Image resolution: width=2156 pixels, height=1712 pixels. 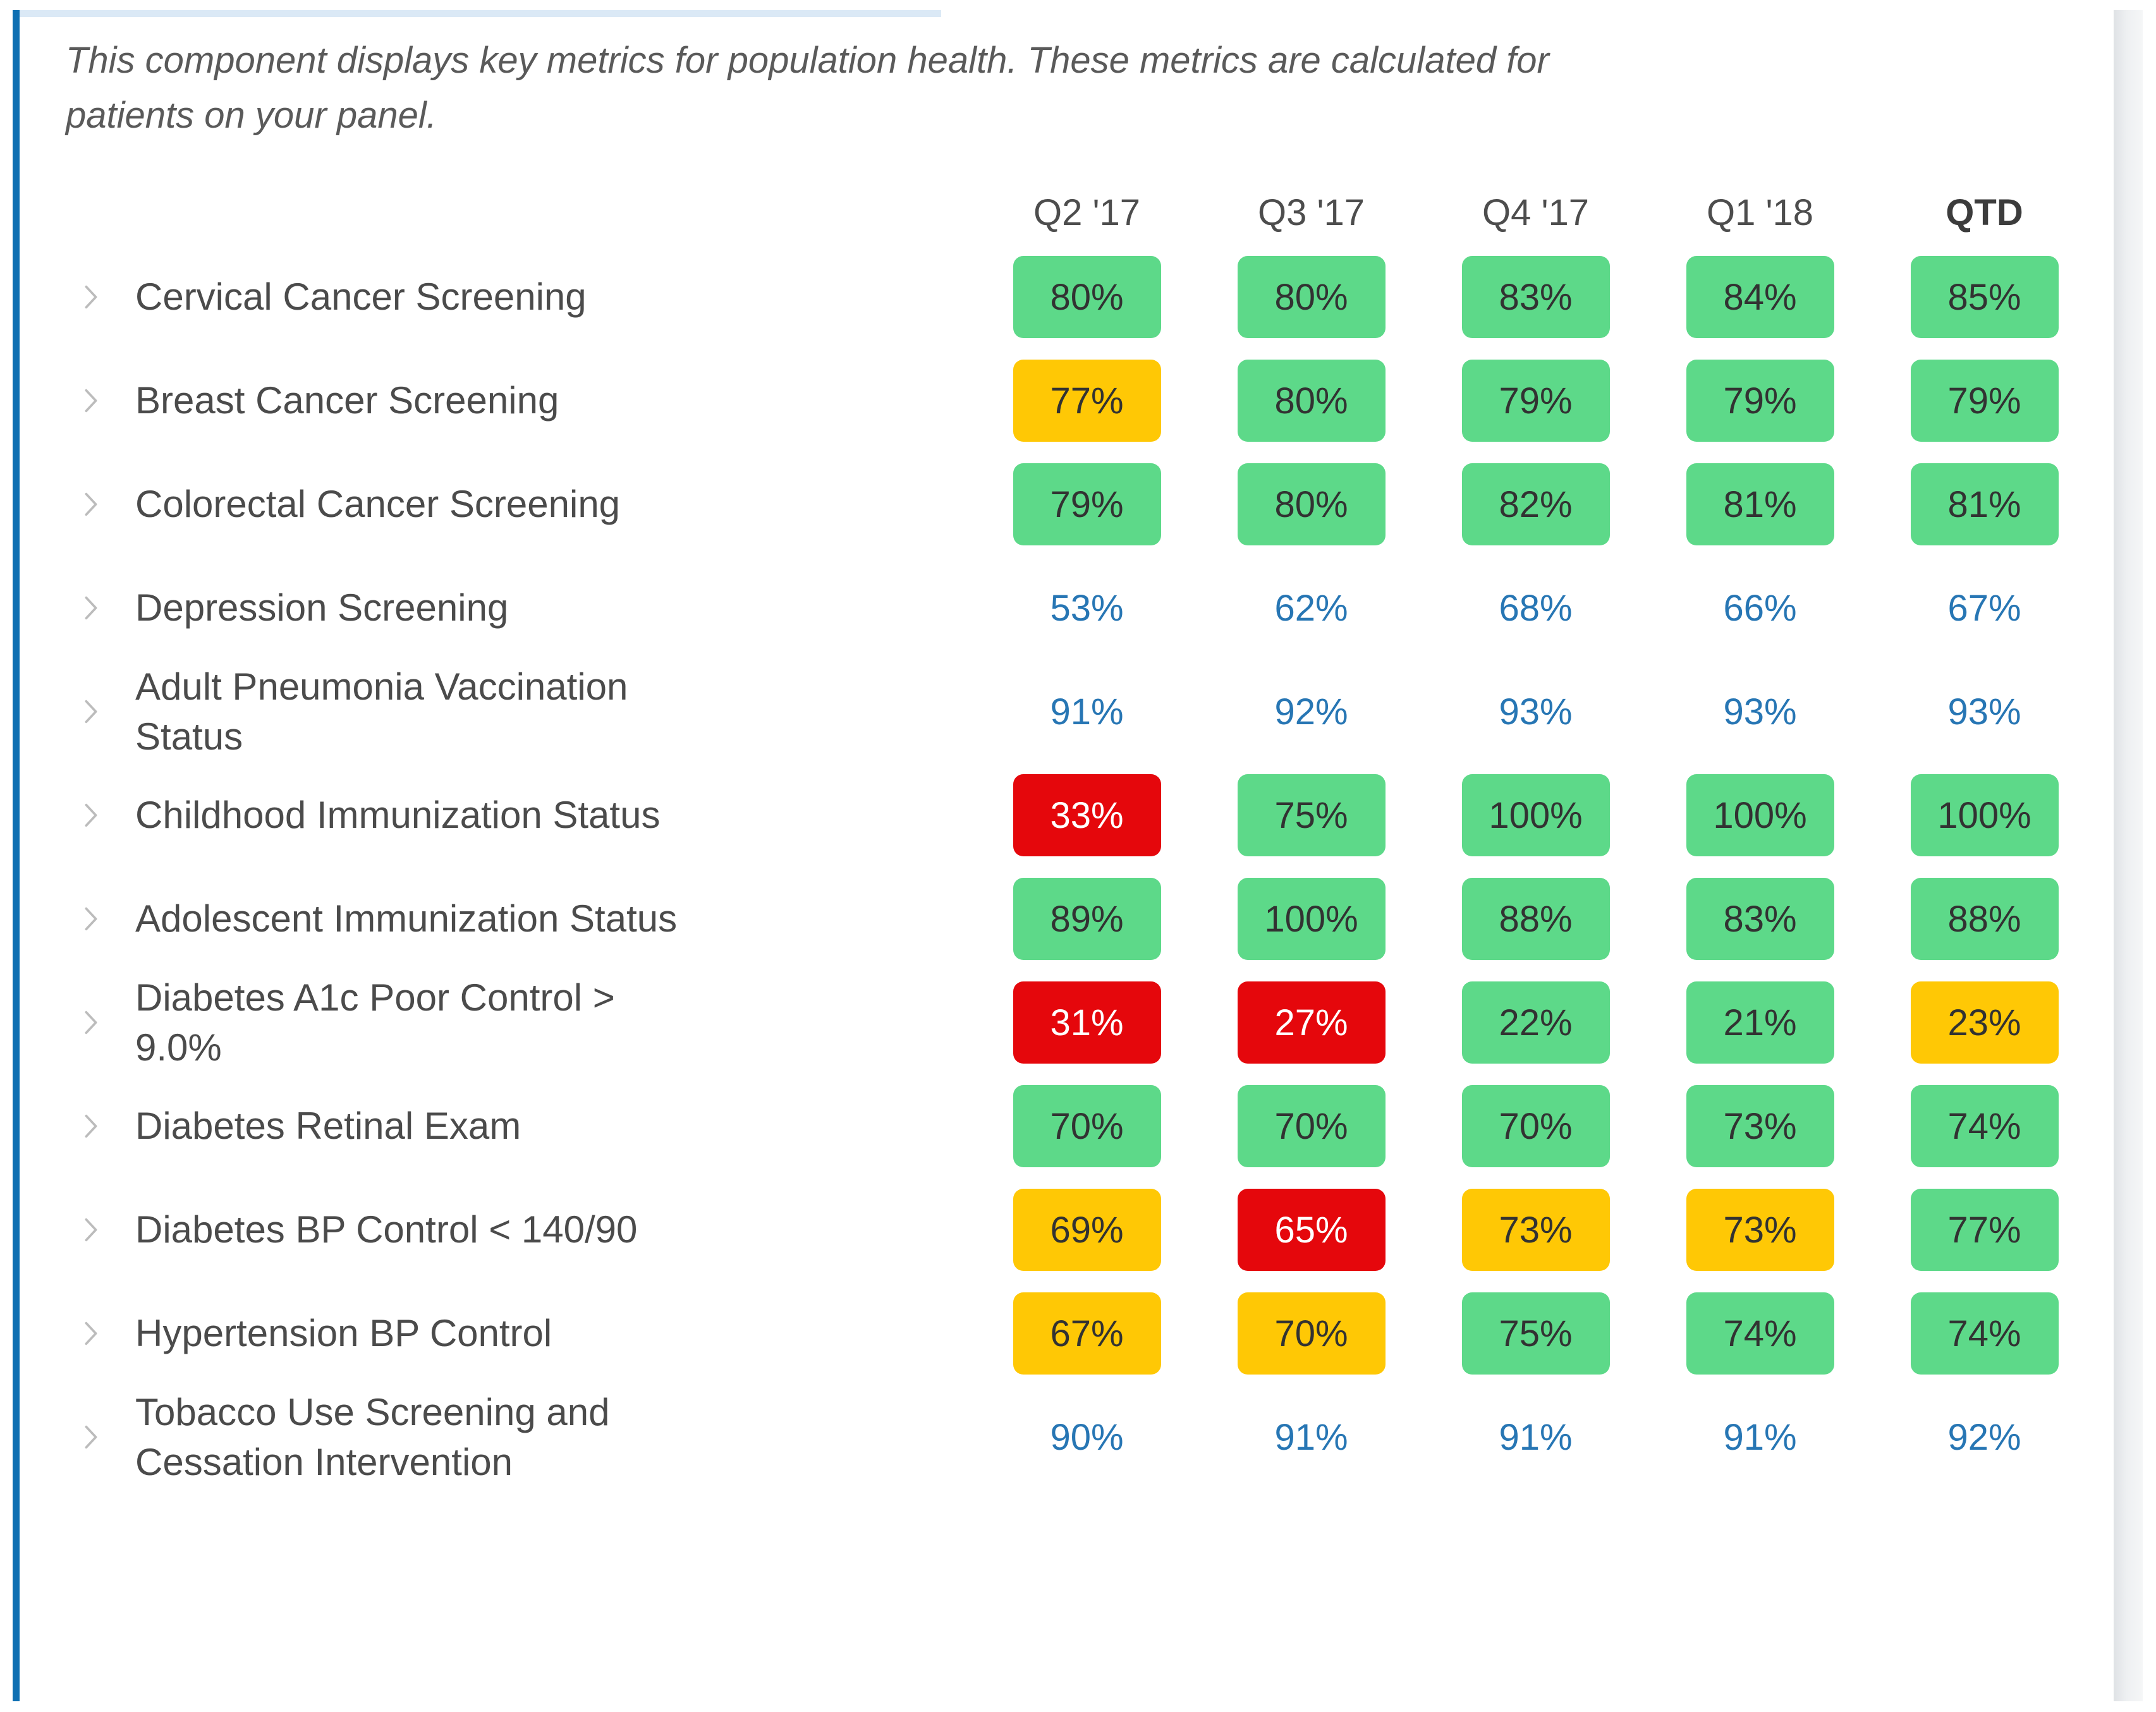 I want to click on metric-value-badge-green: 21%, so click(x=1760, y=1022).